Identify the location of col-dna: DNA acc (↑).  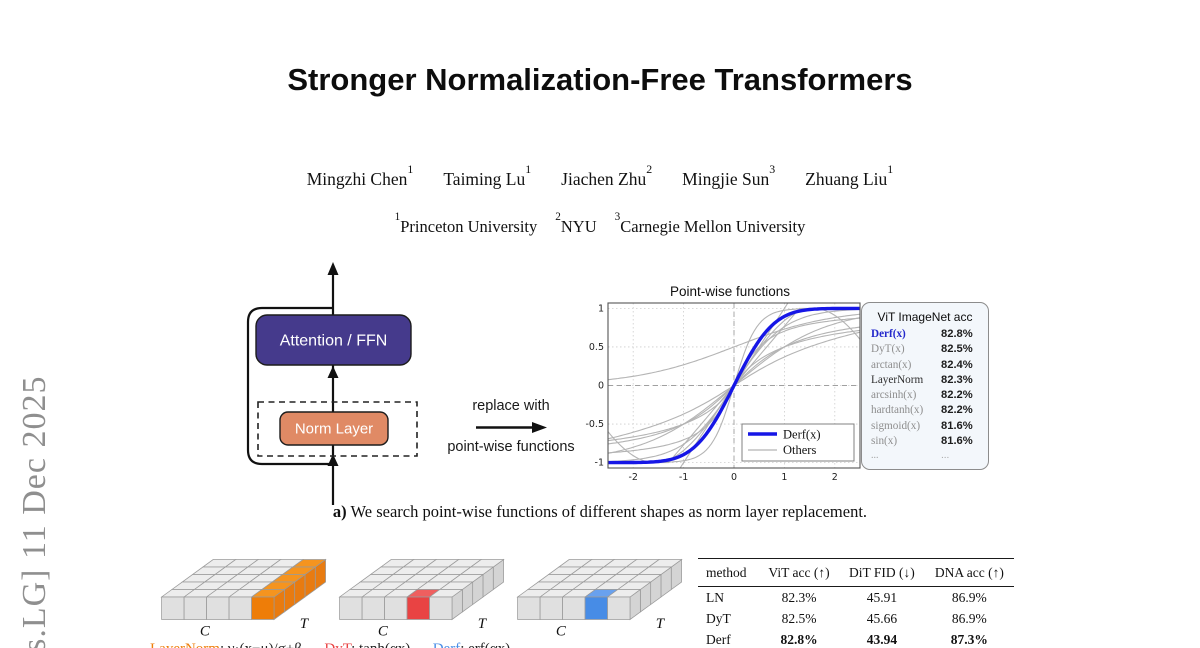
(969, 572).